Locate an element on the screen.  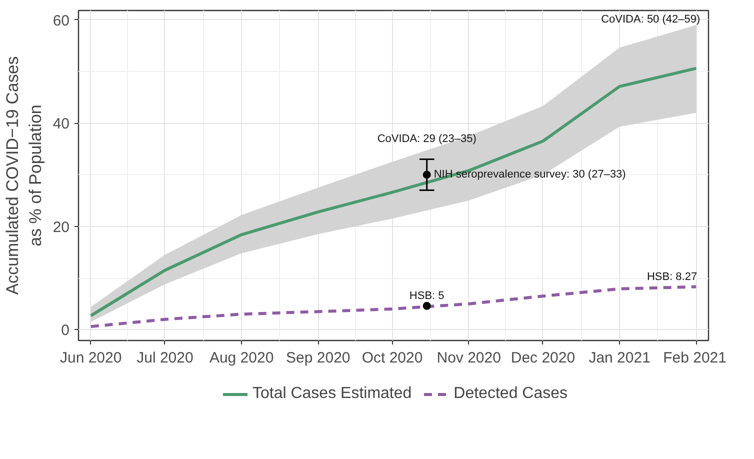
y-axis-title: Accumulated COVID−19 Cases as % of Population is located at coordinates (24, 175).